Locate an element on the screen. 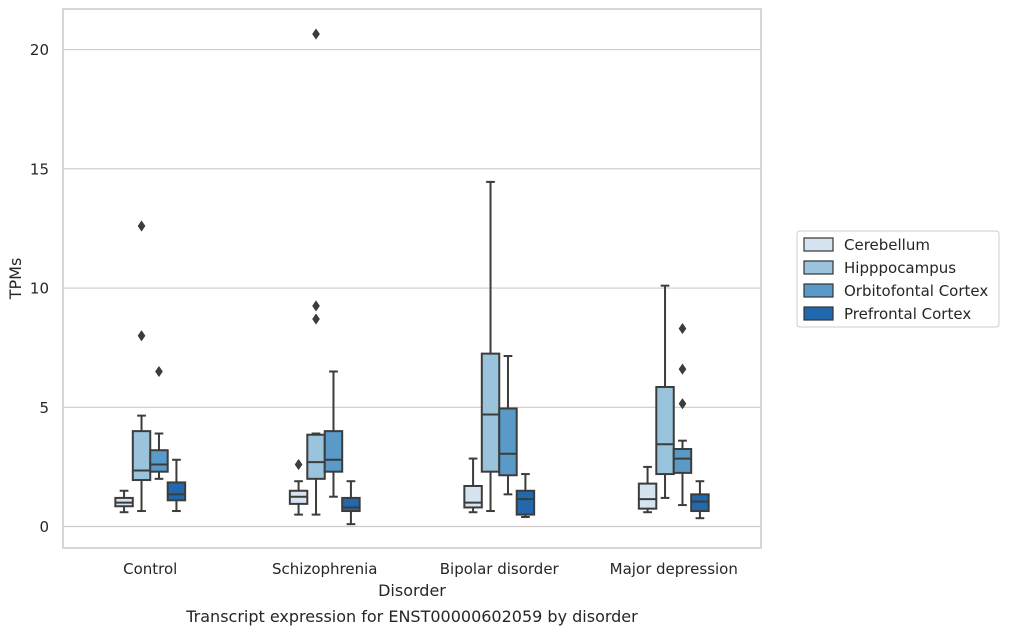 This screenshot has height=638, width=1009. legend-item: Cerebellum is located at coordinates (866, 245).